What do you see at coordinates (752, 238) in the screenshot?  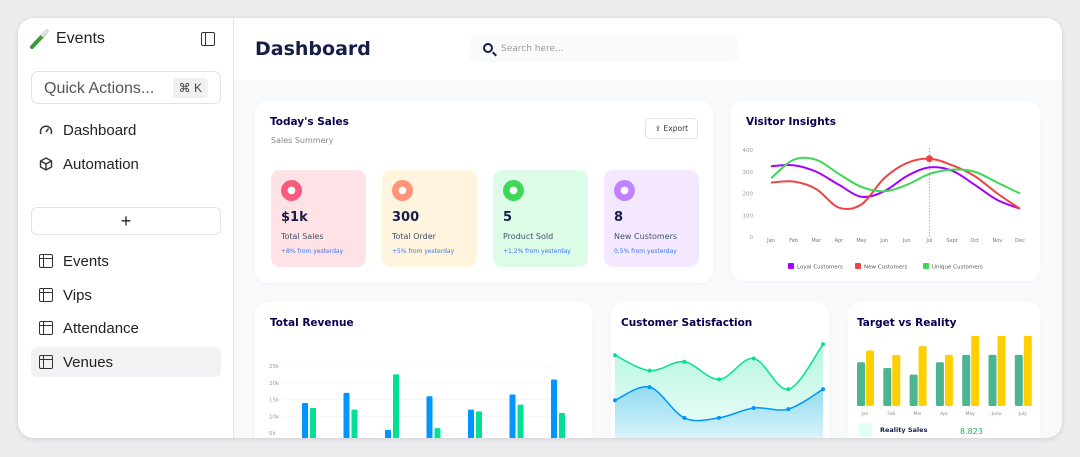 I see `y-tick-label: 0` at bounding box center [752, 238].